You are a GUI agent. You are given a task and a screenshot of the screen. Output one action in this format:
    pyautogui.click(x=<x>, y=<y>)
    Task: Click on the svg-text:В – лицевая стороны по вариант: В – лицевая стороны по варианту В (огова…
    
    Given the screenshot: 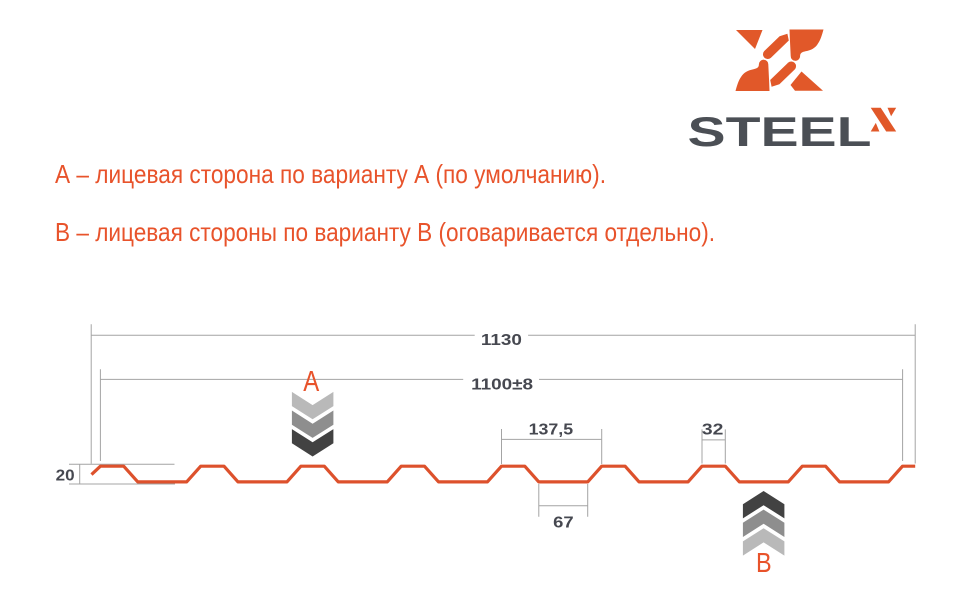 What is the action you would take?
    pyautogui.click(x=385, y=232)
    